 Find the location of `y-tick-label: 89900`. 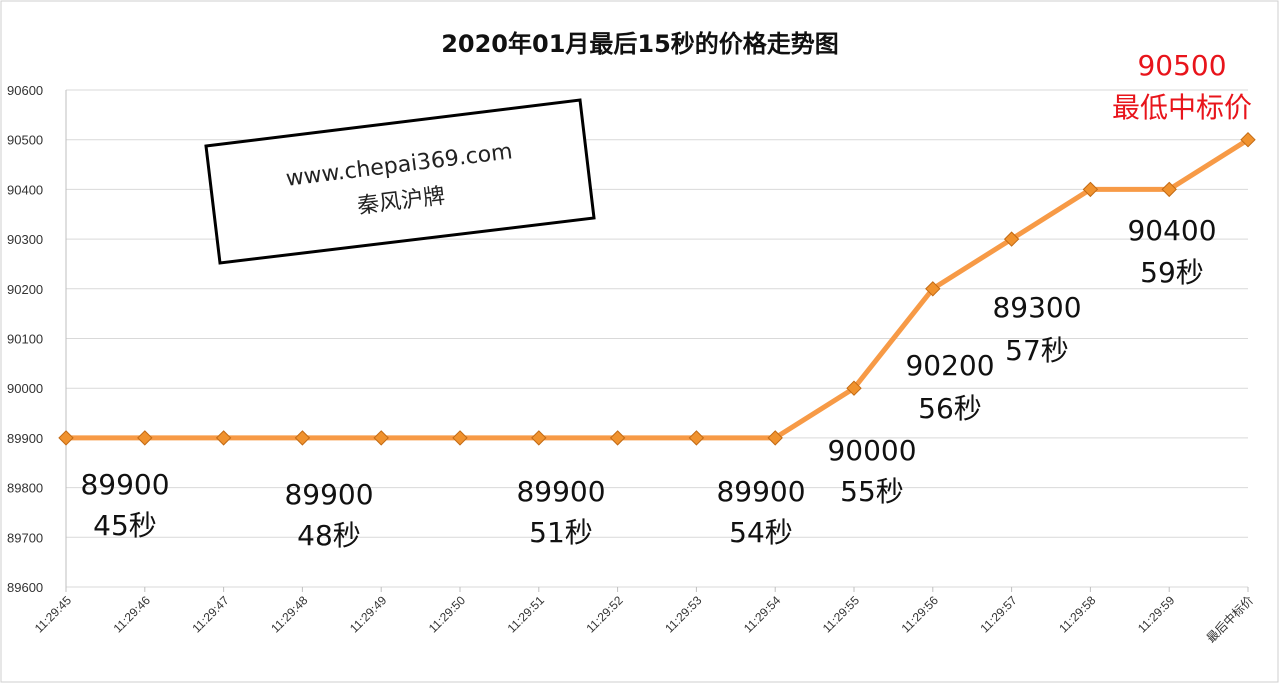

y-tick-label: 89900 is located at coordinates (25, 438).